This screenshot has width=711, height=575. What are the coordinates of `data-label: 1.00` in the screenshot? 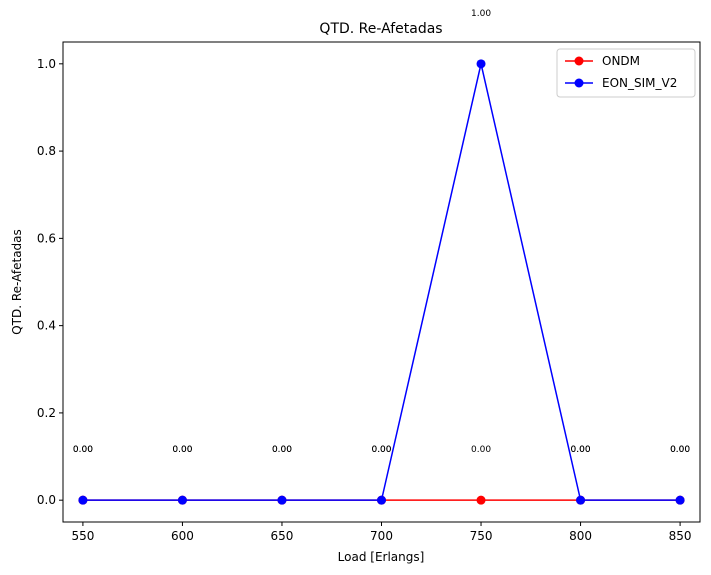 It's located at (481, 14).